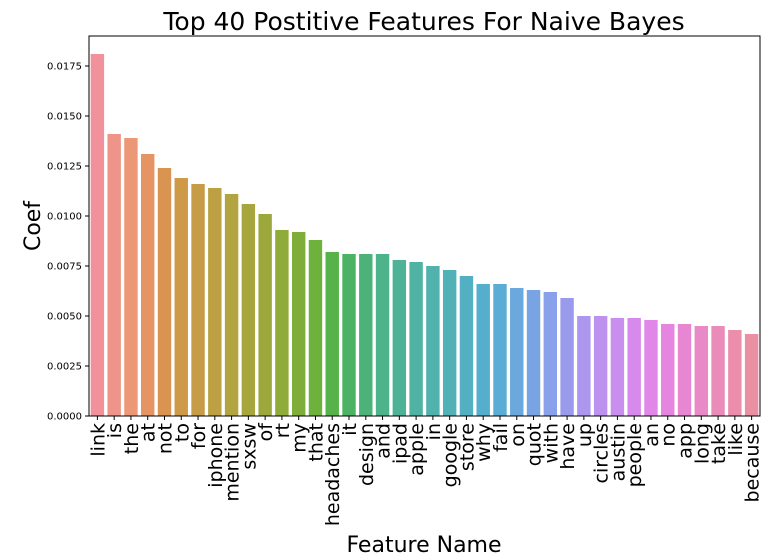  I want to click on bar-is, so click(114, 275).